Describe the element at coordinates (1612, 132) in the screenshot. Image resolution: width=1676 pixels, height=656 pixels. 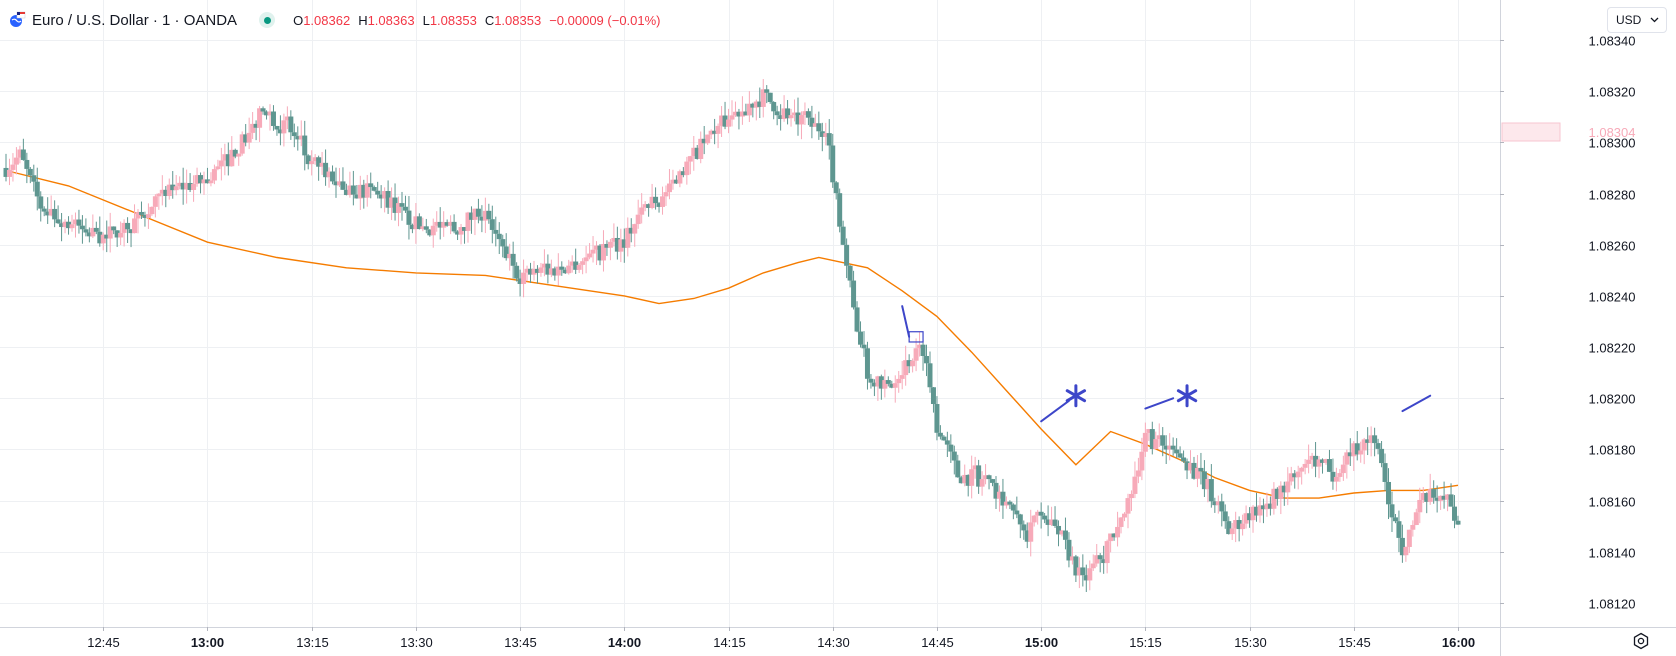
I see `current-price-label: 1.08304` at that location.